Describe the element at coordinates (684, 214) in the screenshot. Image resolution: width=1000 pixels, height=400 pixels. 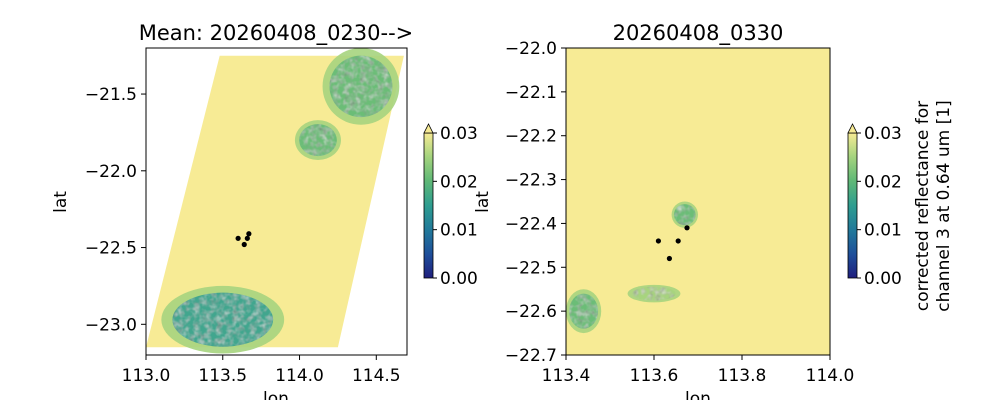
I see `cloud-region-centre` at that location.